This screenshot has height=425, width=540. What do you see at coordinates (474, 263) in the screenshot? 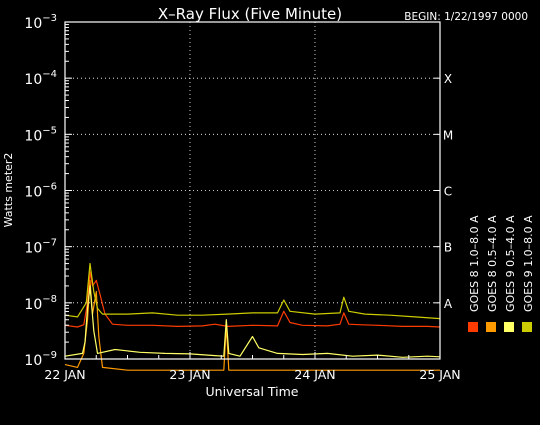
I see `legend-label: GOES 8 1.0–8.0 A` at bounding box center [474, 263].